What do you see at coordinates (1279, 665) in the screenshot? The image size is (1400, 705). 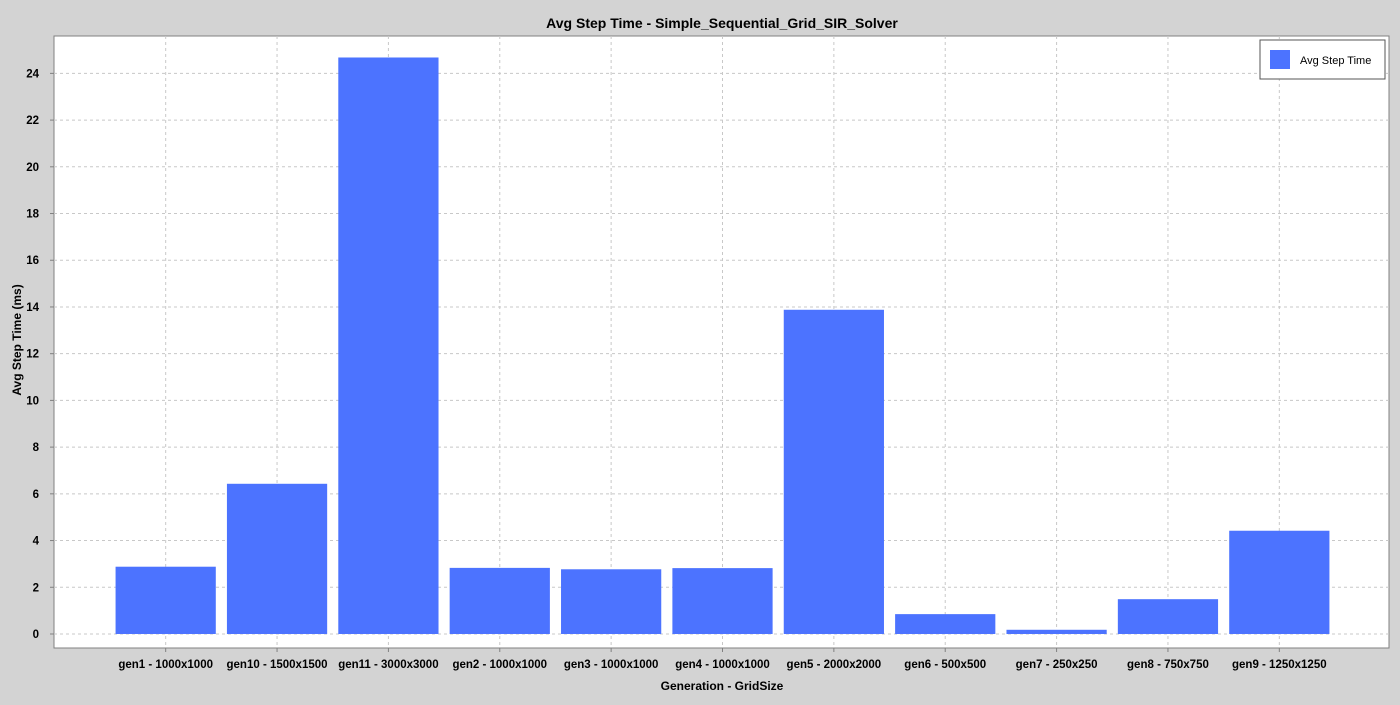 I see `x-tick-label: gen9 - 1250x1250` at bounding box center [1279, 665].